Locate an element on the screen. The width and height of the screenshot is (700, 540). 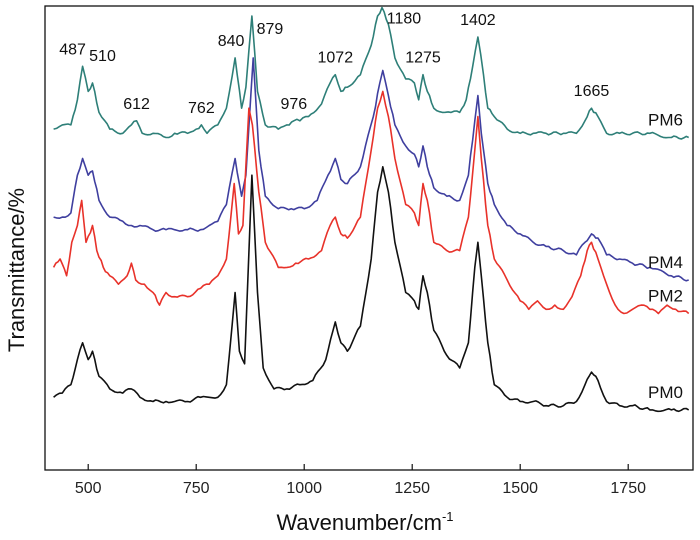
peak-label-1665: 1665 is located at coordinates (592, 91).